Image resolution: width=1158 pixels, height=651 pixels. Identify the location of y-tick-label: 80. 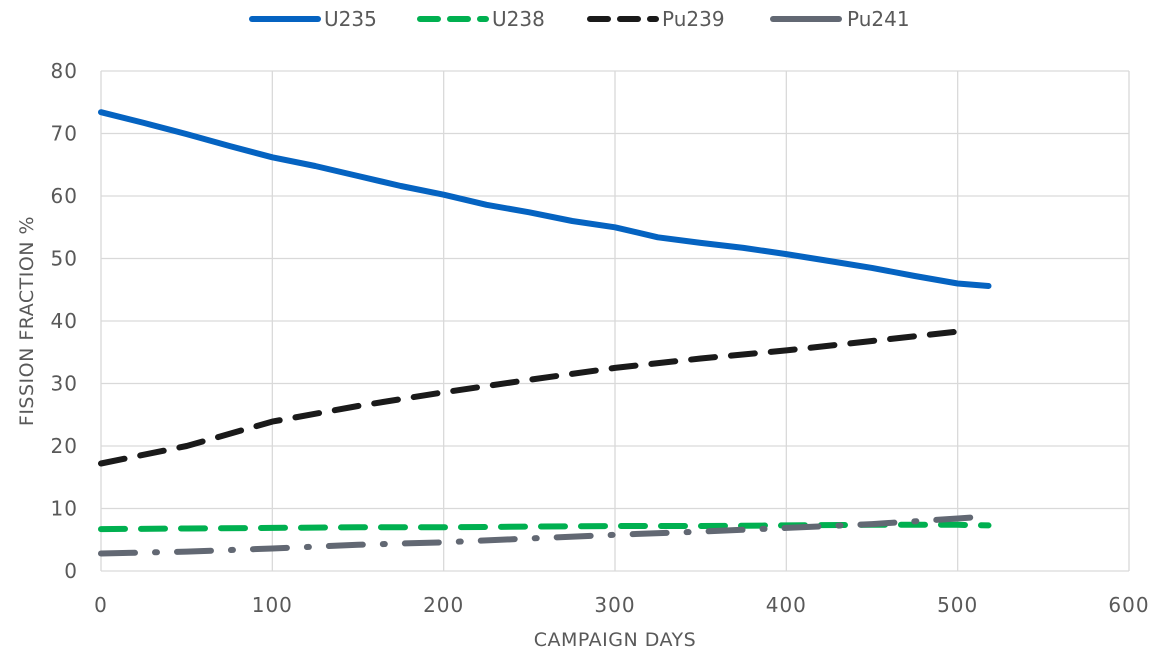
(64, 71).